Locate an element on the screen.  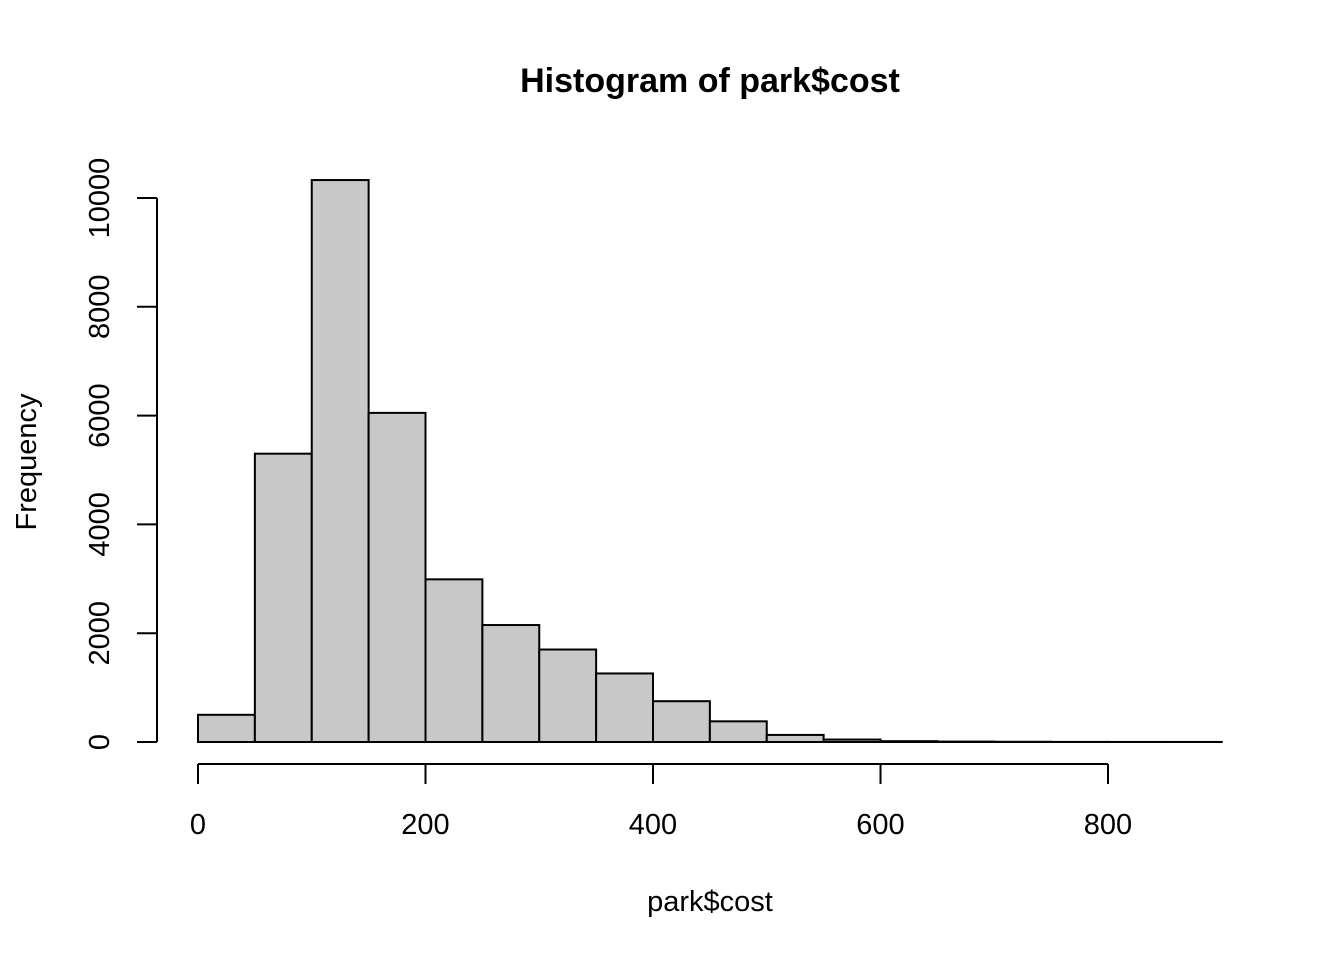
x-tick-label-1: 200 is located at coordinates (425, 825).